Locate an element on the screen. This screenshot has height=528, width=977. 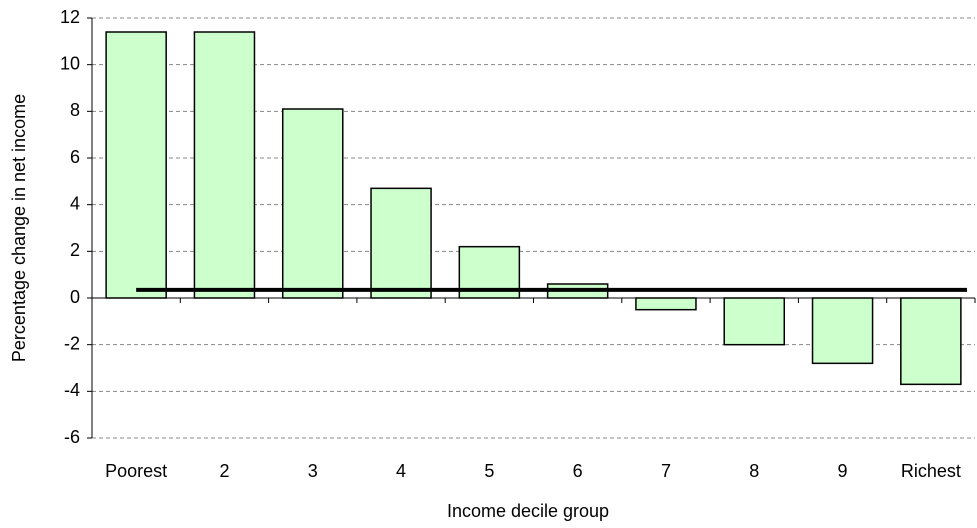
y-tick-label: -6 is located at coordinates (72, 437).